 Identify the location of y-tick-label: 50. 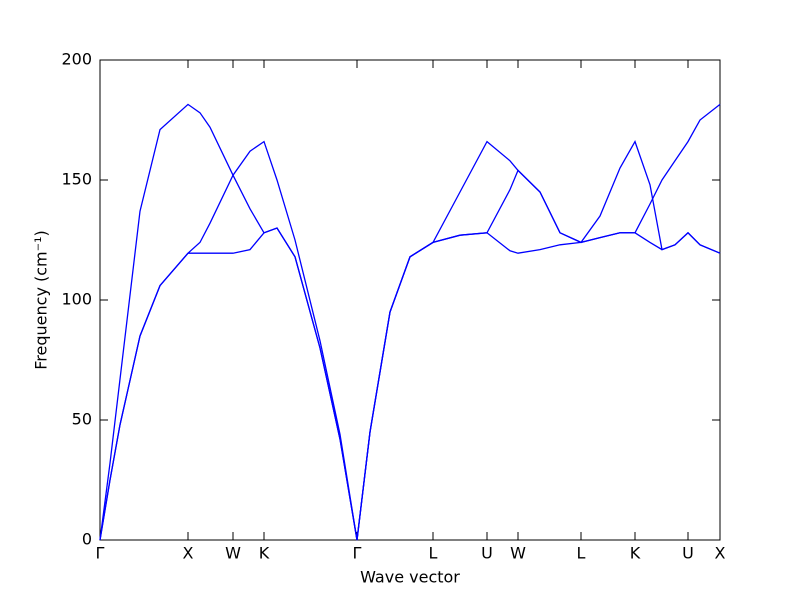
(82, 419).